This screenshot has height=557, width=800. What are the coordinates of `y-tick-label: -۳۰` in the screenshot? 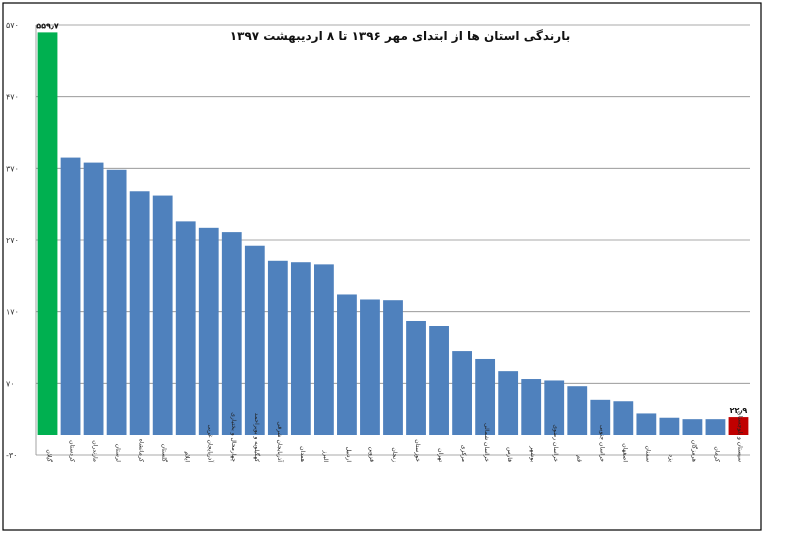 It's located at (11, 455).